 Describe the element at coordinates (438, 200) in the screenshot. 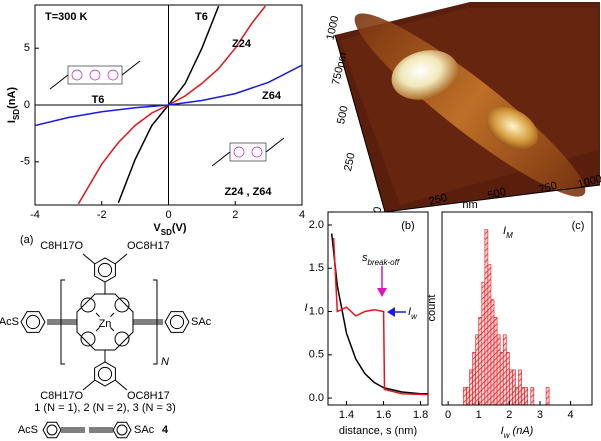

I see `afm-tick-label: 250` at that location.